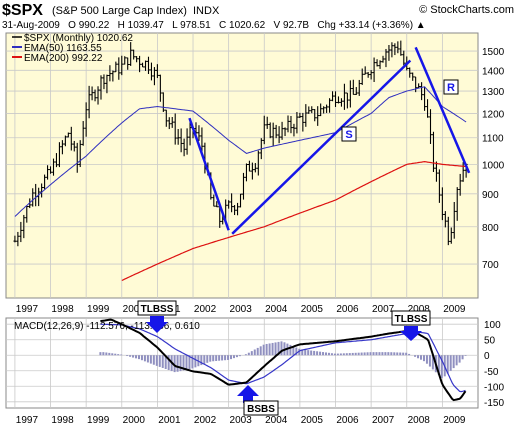 The width and height of the screenshot is (520, 429). I want to click on label-s-box, so click(349, 134).